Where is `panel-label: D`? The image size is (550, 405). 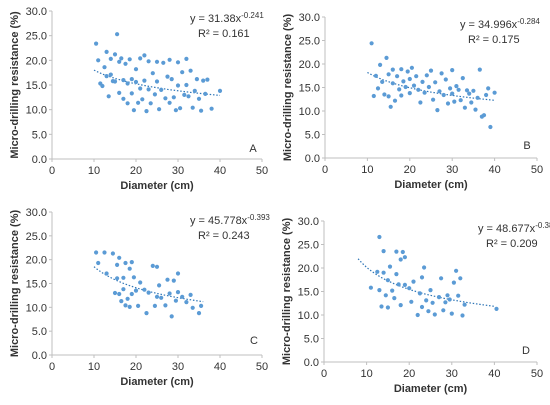 panel-label: D is located at coordinates (526, 351).